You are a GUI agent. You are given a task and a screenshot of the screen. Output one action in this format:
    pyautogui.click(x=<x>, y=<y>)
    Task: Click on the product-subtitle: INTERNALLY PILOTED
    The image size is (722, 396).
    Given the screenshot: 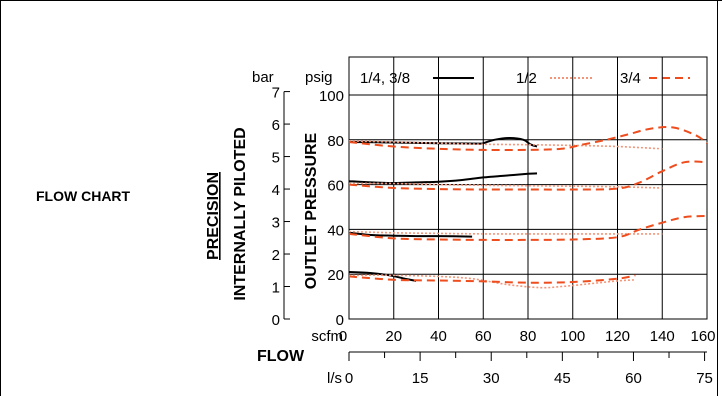 What is the action you would take?
    pyautogui.click(x=240, y=213)
    